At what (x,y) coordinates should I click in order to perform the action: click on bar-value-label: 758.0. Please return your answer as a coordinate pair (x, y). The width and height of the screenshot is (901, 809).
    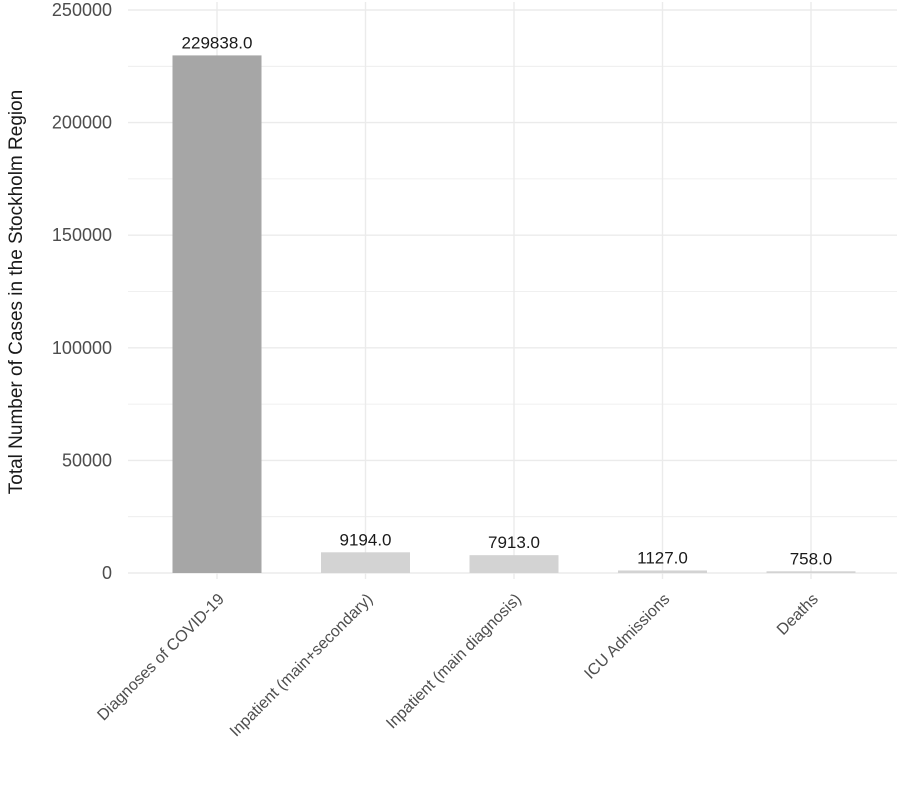
    Looking at the image, I should click on (811, 558).